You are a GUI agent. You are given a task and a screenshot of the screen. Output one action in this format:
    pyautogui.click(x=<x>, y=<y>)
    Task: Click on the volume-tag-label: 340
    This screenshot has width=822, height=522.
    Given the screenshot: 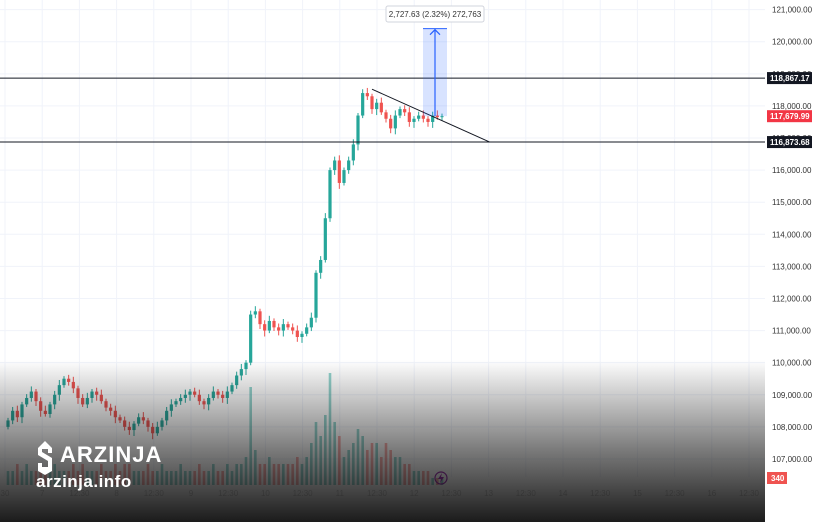 What is the action you would take?
    pyautogui.click(x=778, y=478)
    